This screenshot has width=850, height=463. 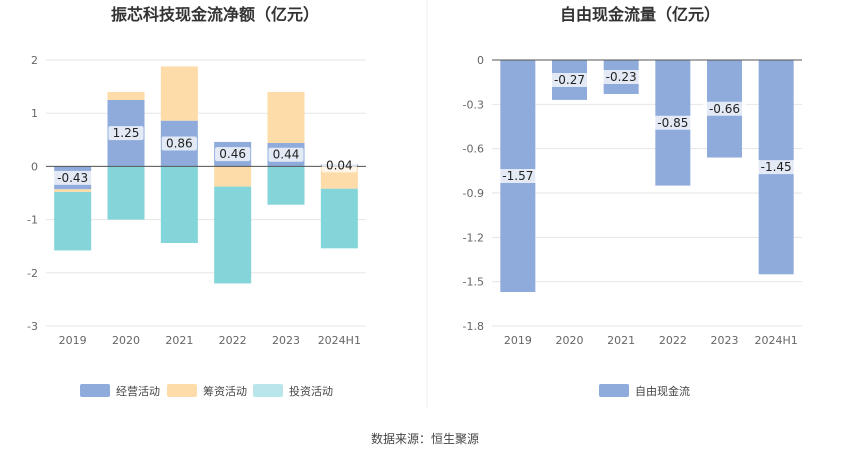 What do you see at coordinates (425, 438) in the screenshot?
I see `data-source: 数据来源：恒生聚源` at bounding box center [425, 438].